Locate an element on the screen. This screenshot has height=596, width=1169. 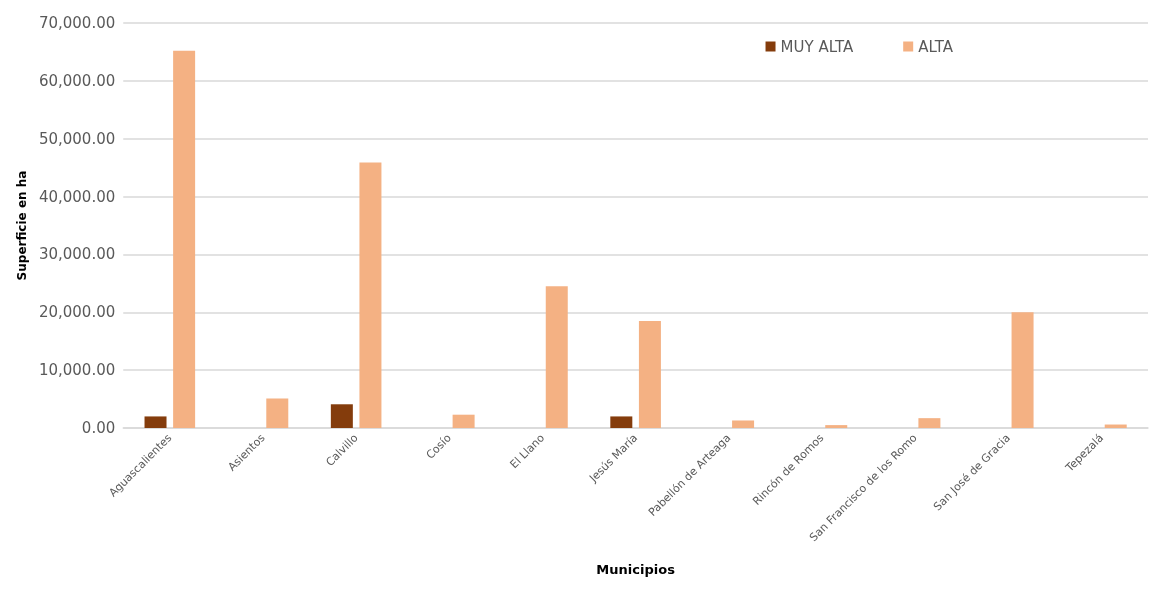
y-tick-label: 0.00 is located at coordinates (98, 428).